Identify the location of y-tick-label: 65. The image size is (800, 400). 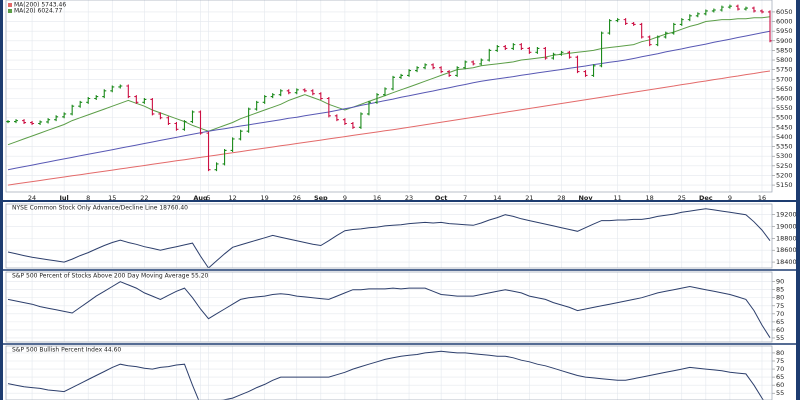
(780, 377).